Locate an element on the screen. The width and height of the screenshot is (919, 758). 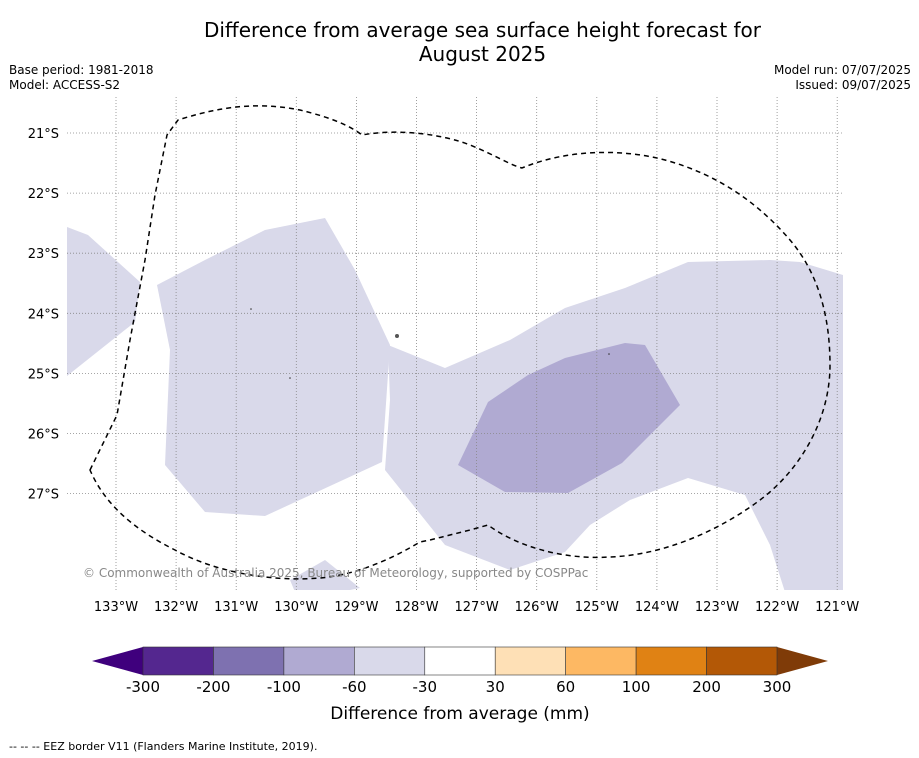
latitude-labels: 21°S 22°S 23°S 24°S 25°S 26°S 27°S is located at coordinates (43, 315).